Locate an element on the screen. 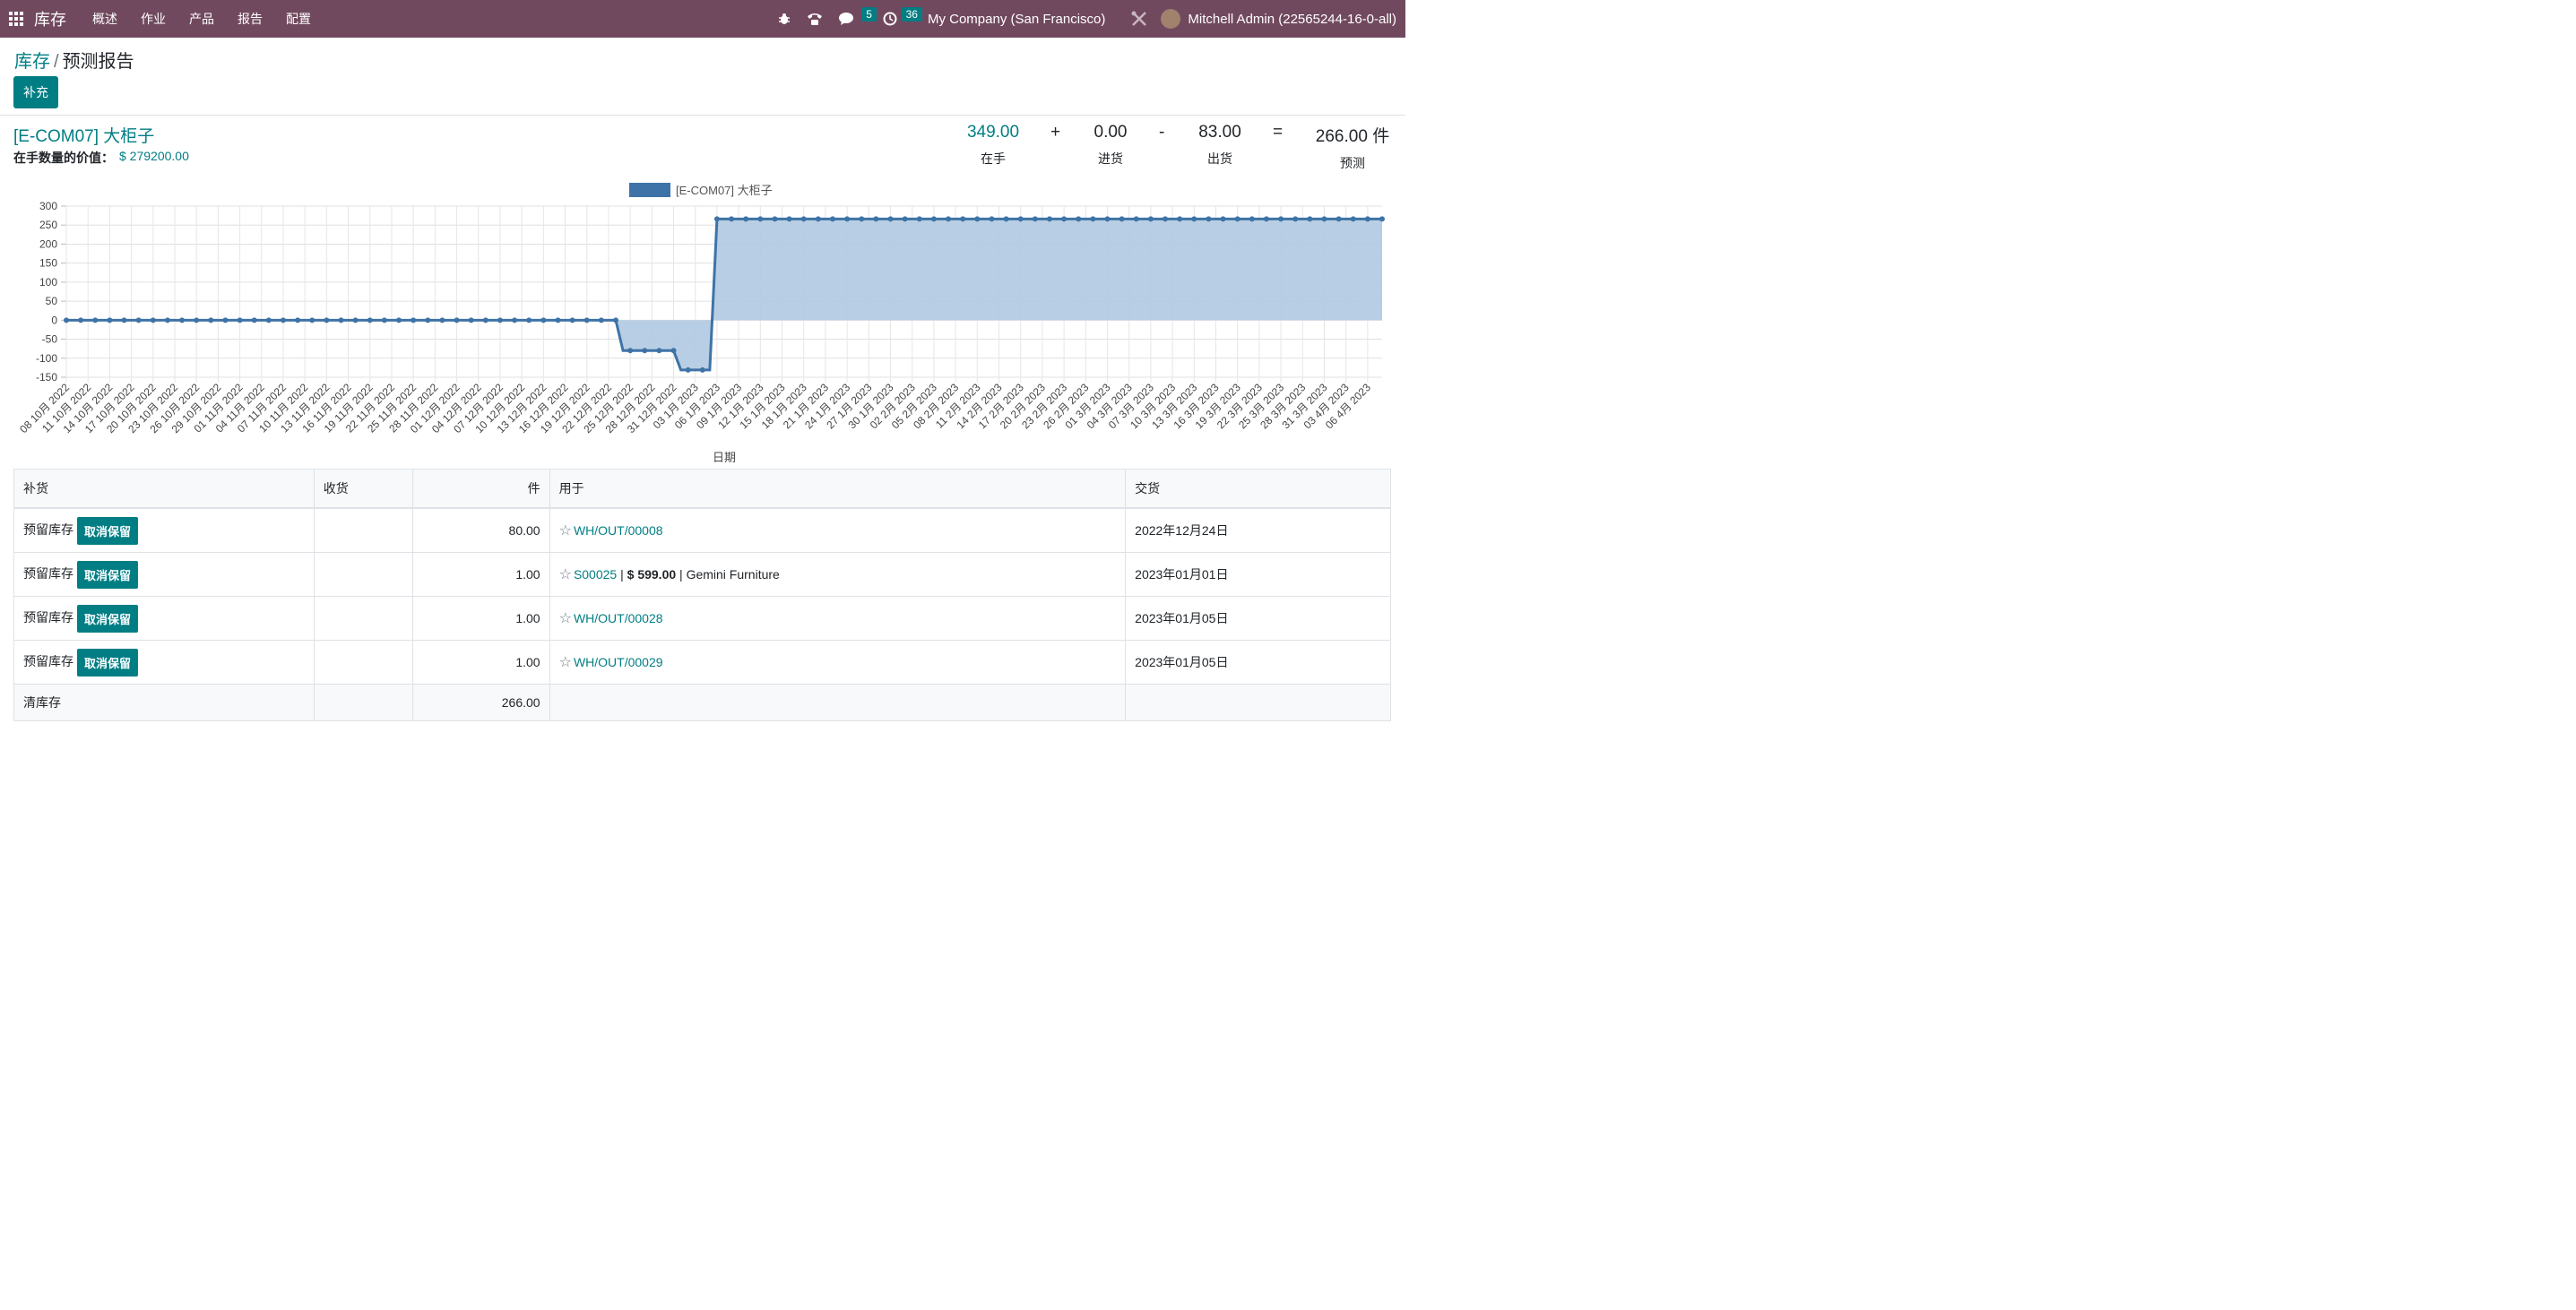 The height and width of the screenshot is (1310, 2576). cell-qty: 1.00 is located at coordinates (480, 662).